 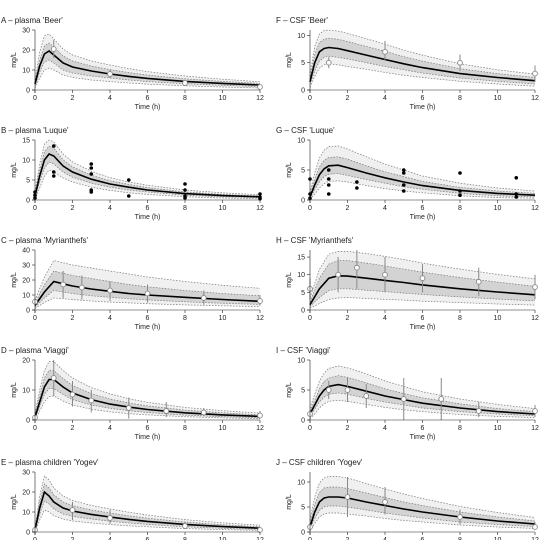 What do you see at coordinates (35, 350) in the screenshot?
I see `panel-title: D – plasma 'Viaggi'` at bounding box center [35, 350].